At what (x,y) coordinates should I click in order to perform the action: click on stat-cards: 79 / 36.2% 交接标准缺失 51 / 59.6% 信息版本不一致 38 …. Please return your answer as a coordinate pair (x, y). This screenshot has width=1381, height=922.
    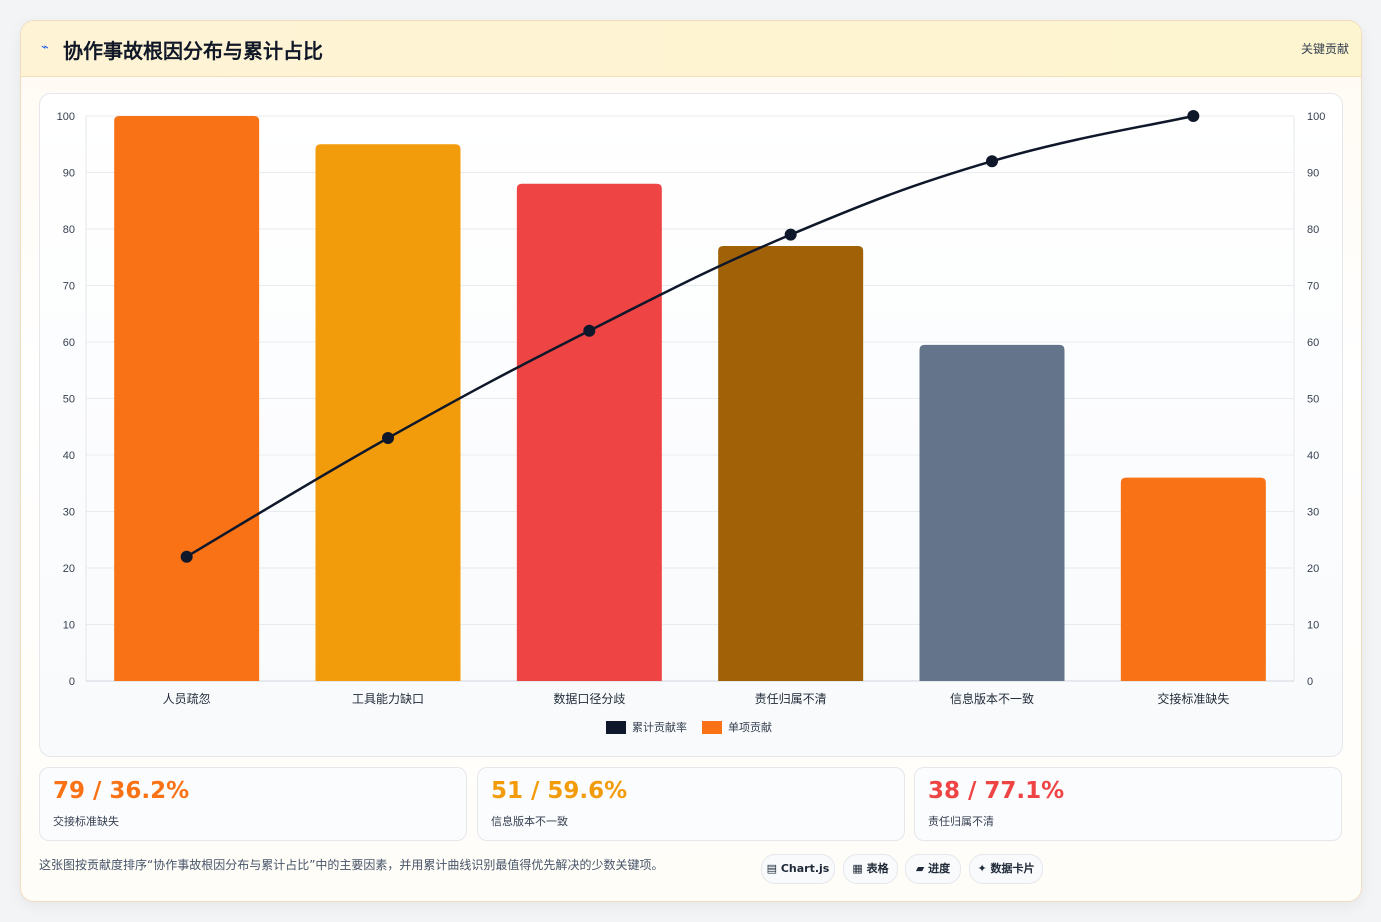
    Looking at the image, I should click on (690, 804).